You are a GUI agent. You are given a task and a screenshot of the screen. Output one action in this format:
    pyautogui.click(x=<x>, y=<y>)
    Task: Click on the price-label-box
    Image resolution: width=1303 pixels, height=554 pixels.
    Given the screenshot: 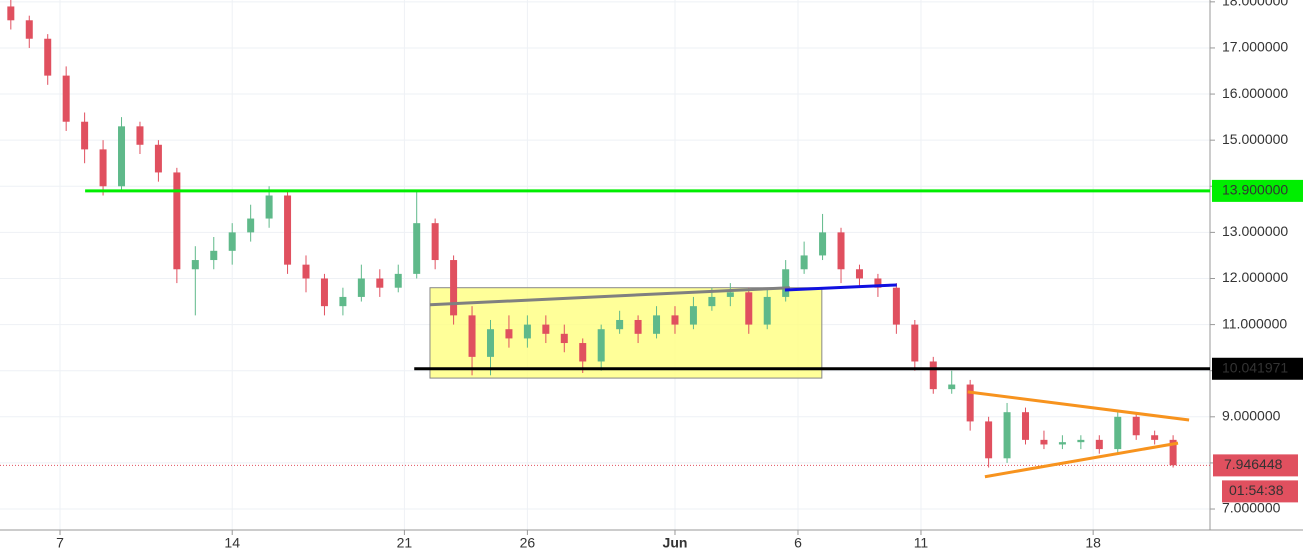 What is the action you would take?
    pyautogui.click(x=1255, y=465)
    